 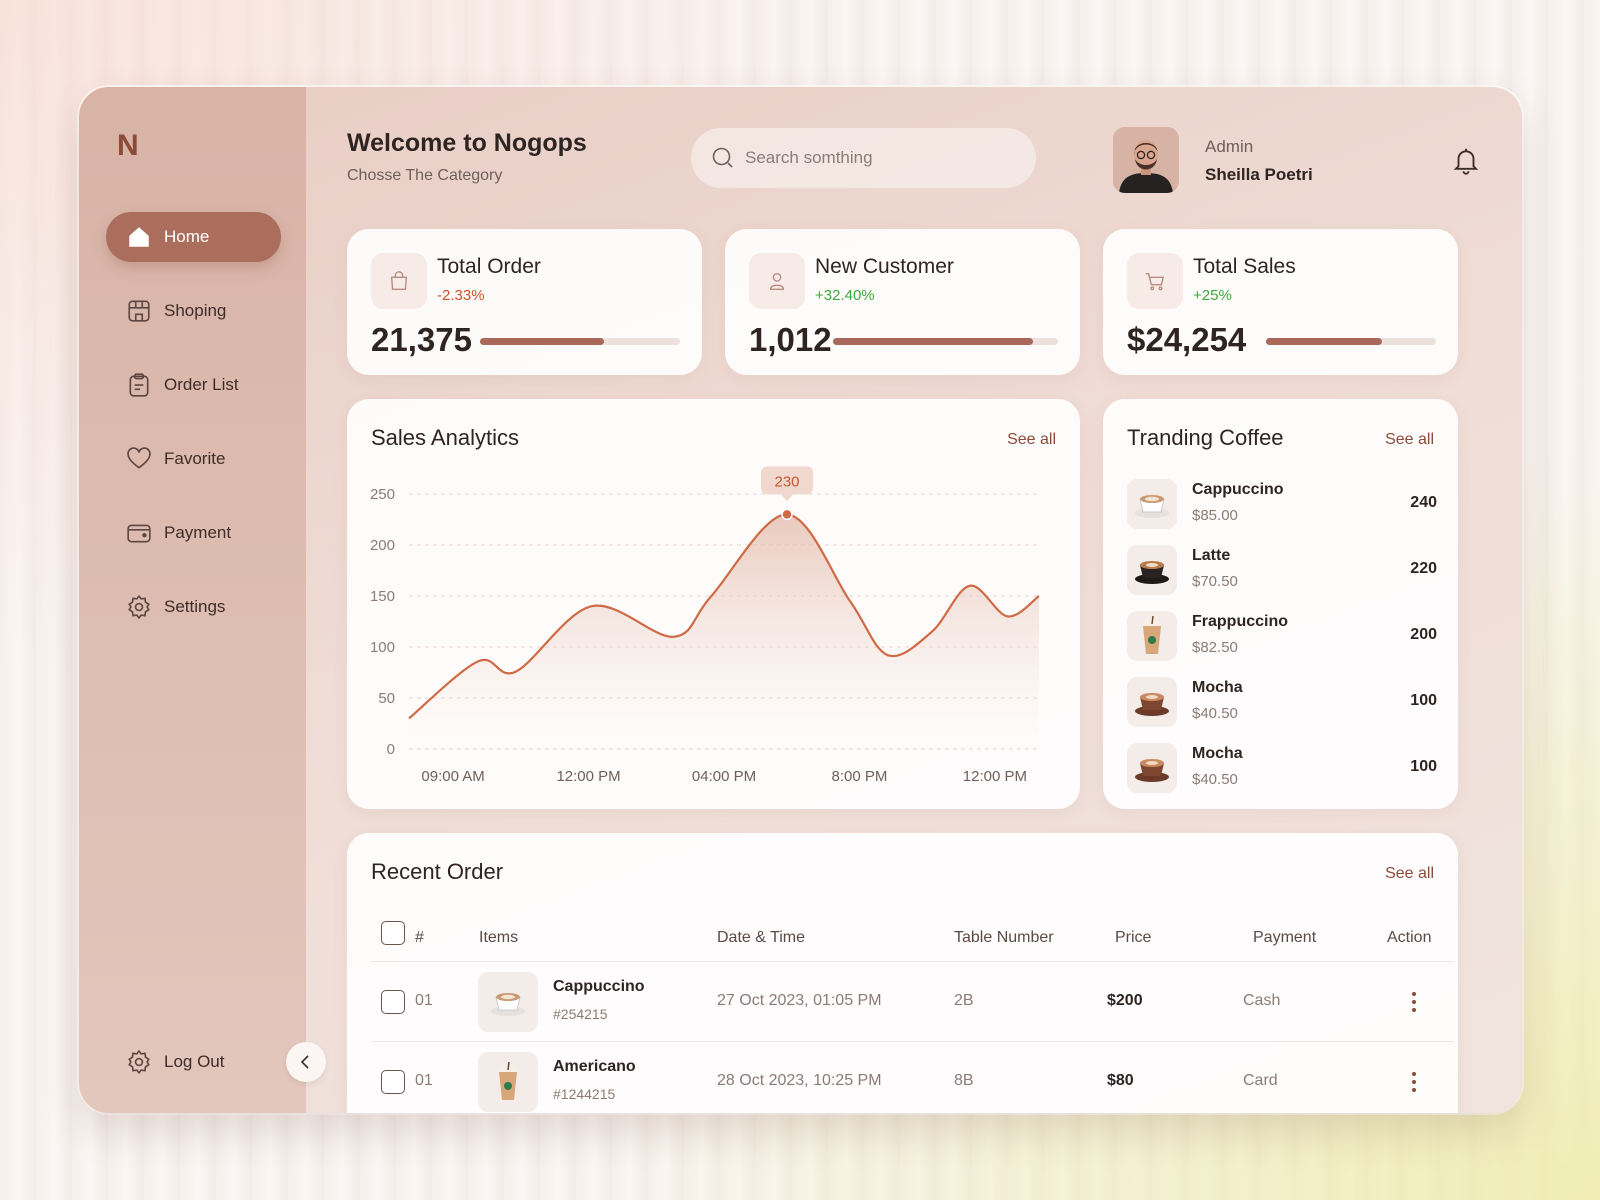 I want to click on sidebar-item-label: Favorite, so click(x=195, y=458).